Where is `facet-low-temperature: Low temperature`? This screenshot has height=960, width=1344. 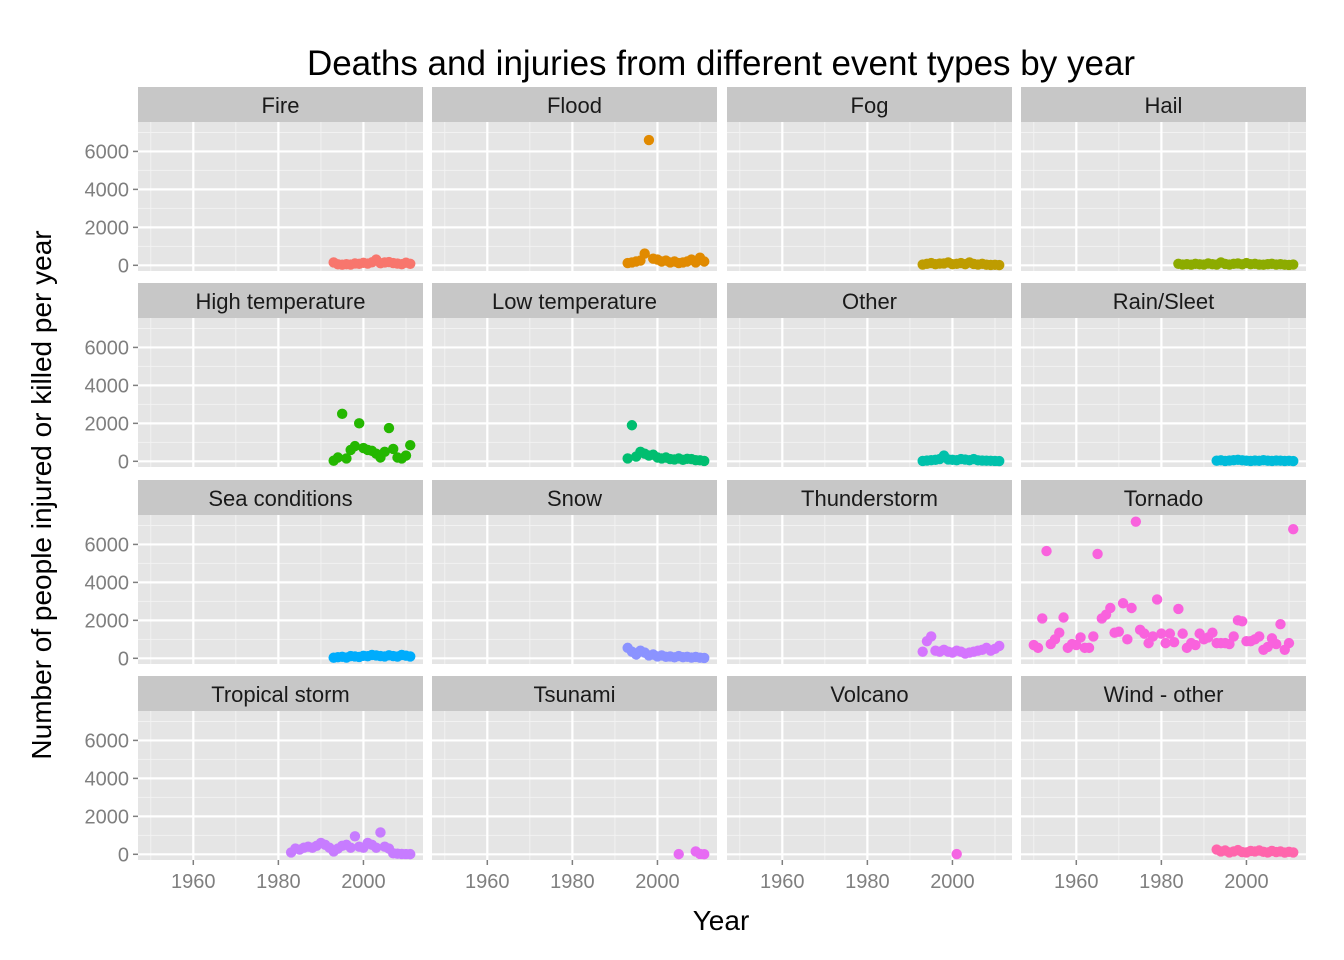
facet-low-temperature: Low temperature is located at coordinates (574, 375).